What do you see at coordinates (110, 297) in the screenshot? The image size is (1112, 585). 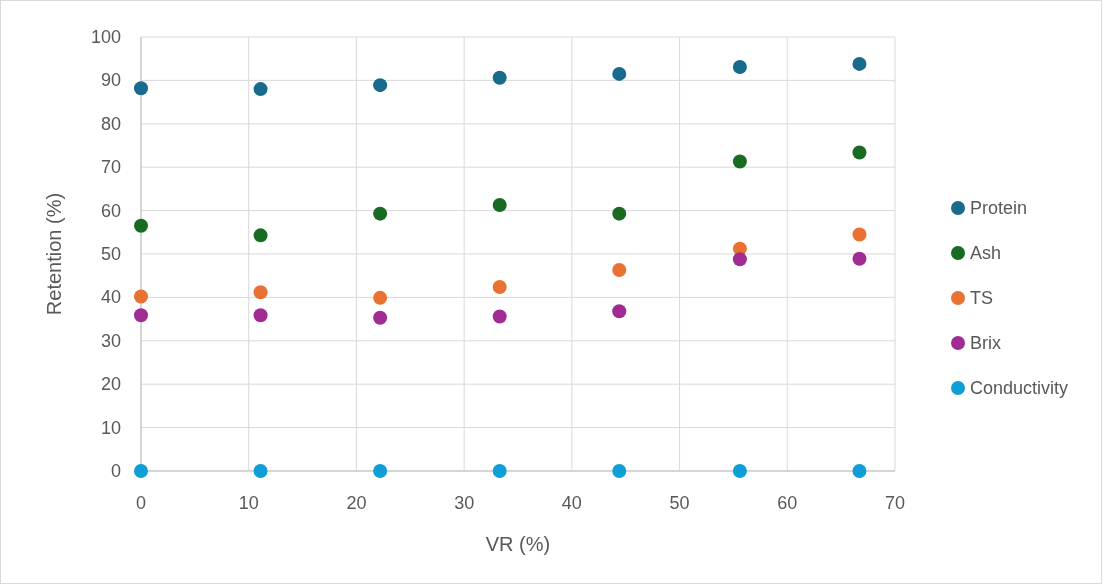 I see `y-tick-label: 40` at bounding box center [110, 297].